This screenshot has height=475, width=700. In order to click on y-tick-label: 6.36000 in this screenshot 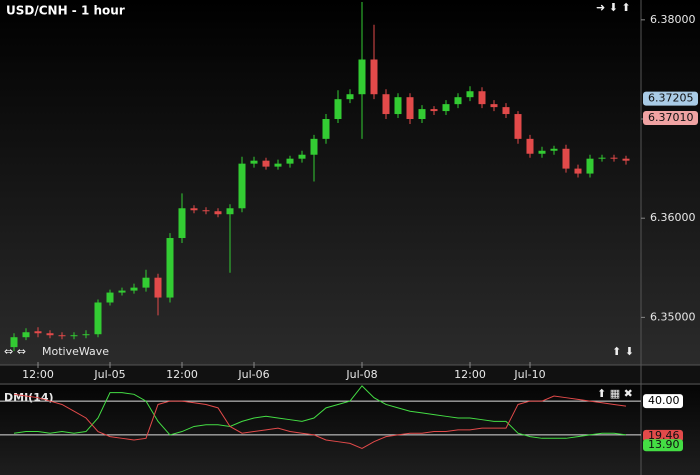, I will do `click(673, 217)`.